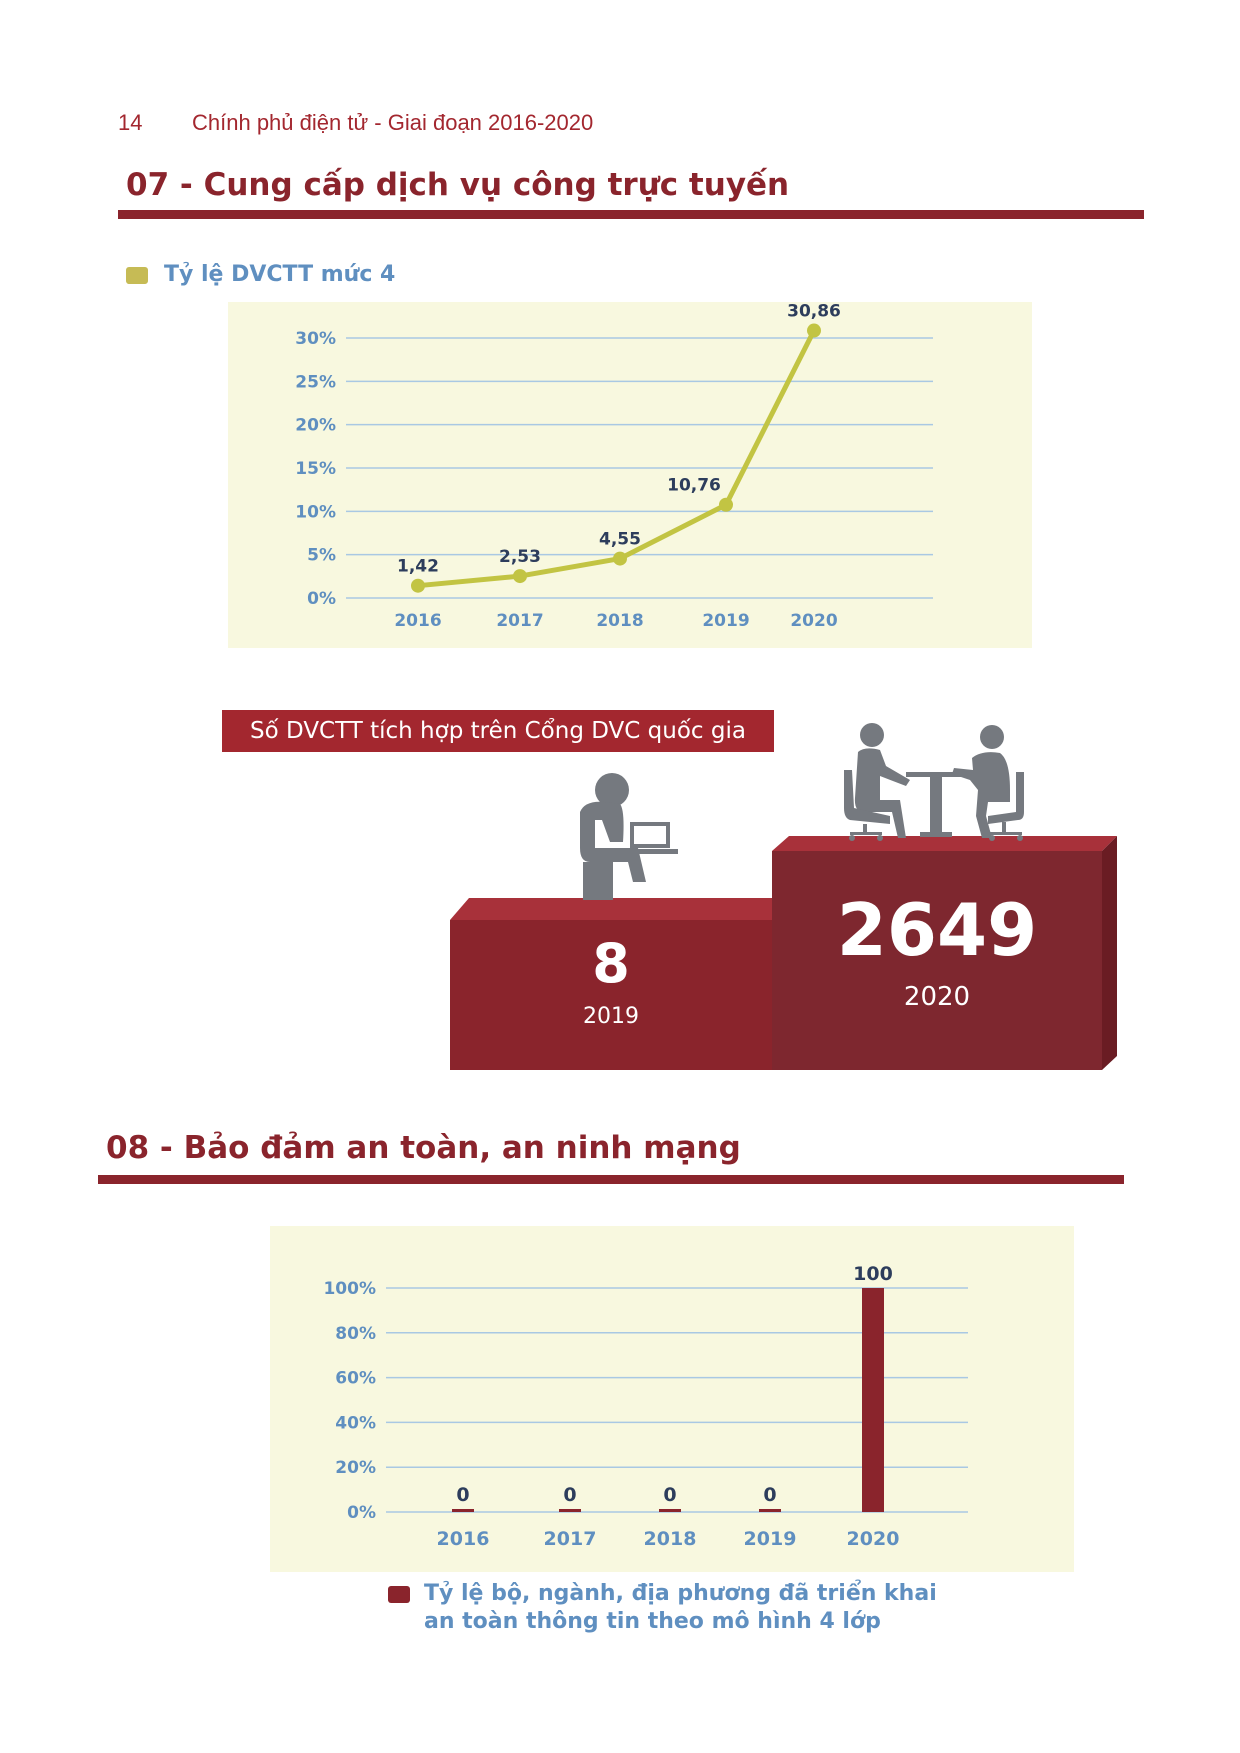 The height and width of the screenshot is (1753, 1240). I want to click on bar-chart-y-tick: 100%, so click(349, 1289).